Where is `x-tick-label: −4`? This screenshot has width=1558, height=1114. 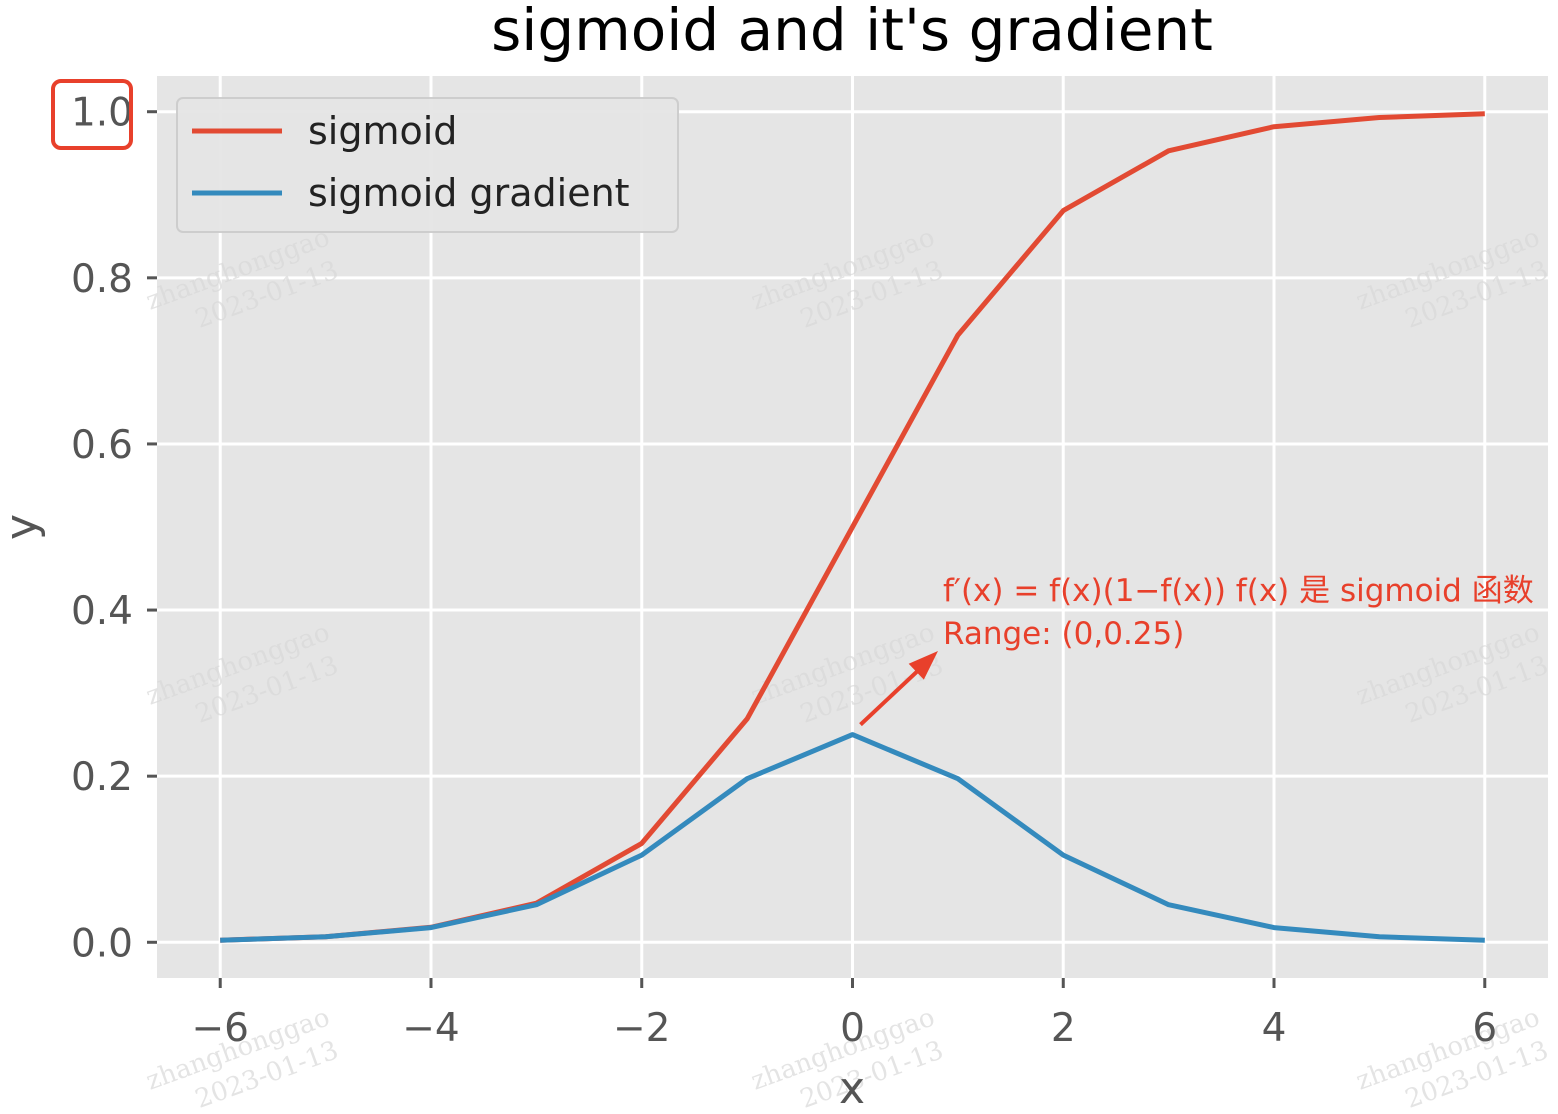
x-tick-label: −4 is located at coordinates (431, 1028).